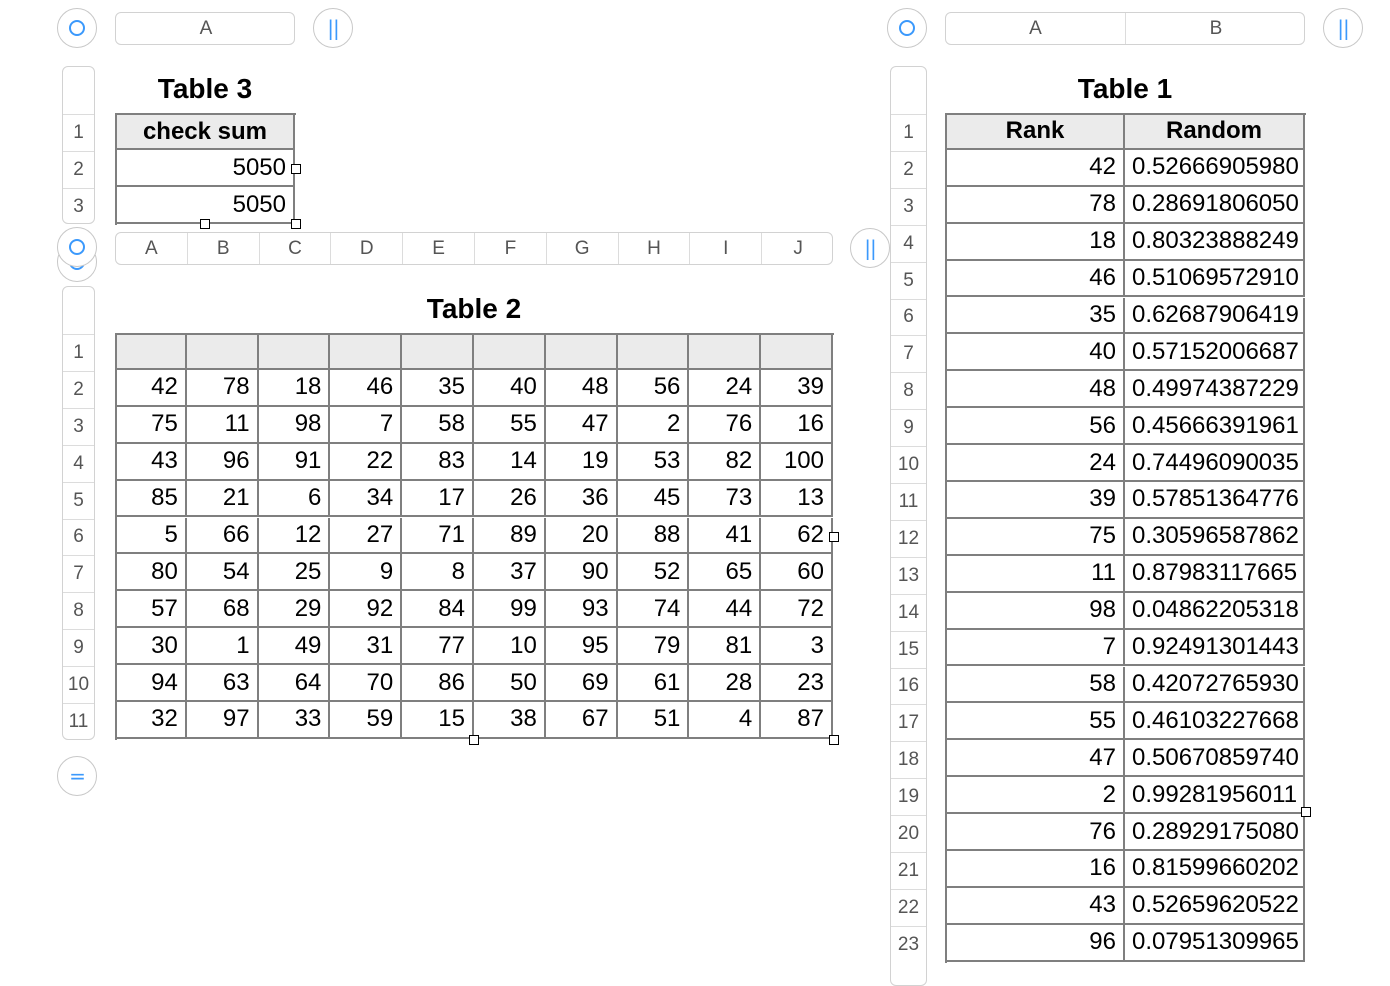 The image size is (1390, 986). What do you see at coordinates (1035, 685) in the screenshot?
I see `table-cell: 58` at bounding box center [1035, 685].